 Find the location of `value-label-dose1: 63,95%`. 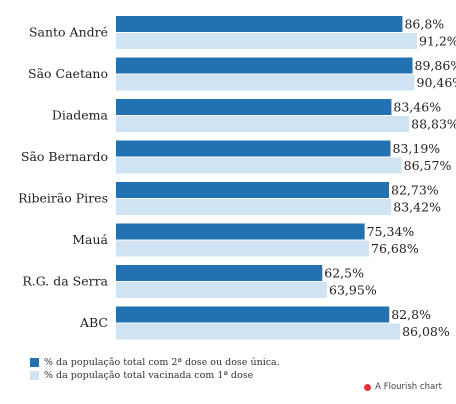

value-label-dose1: 63,95% is located at coordinates (353, 290).